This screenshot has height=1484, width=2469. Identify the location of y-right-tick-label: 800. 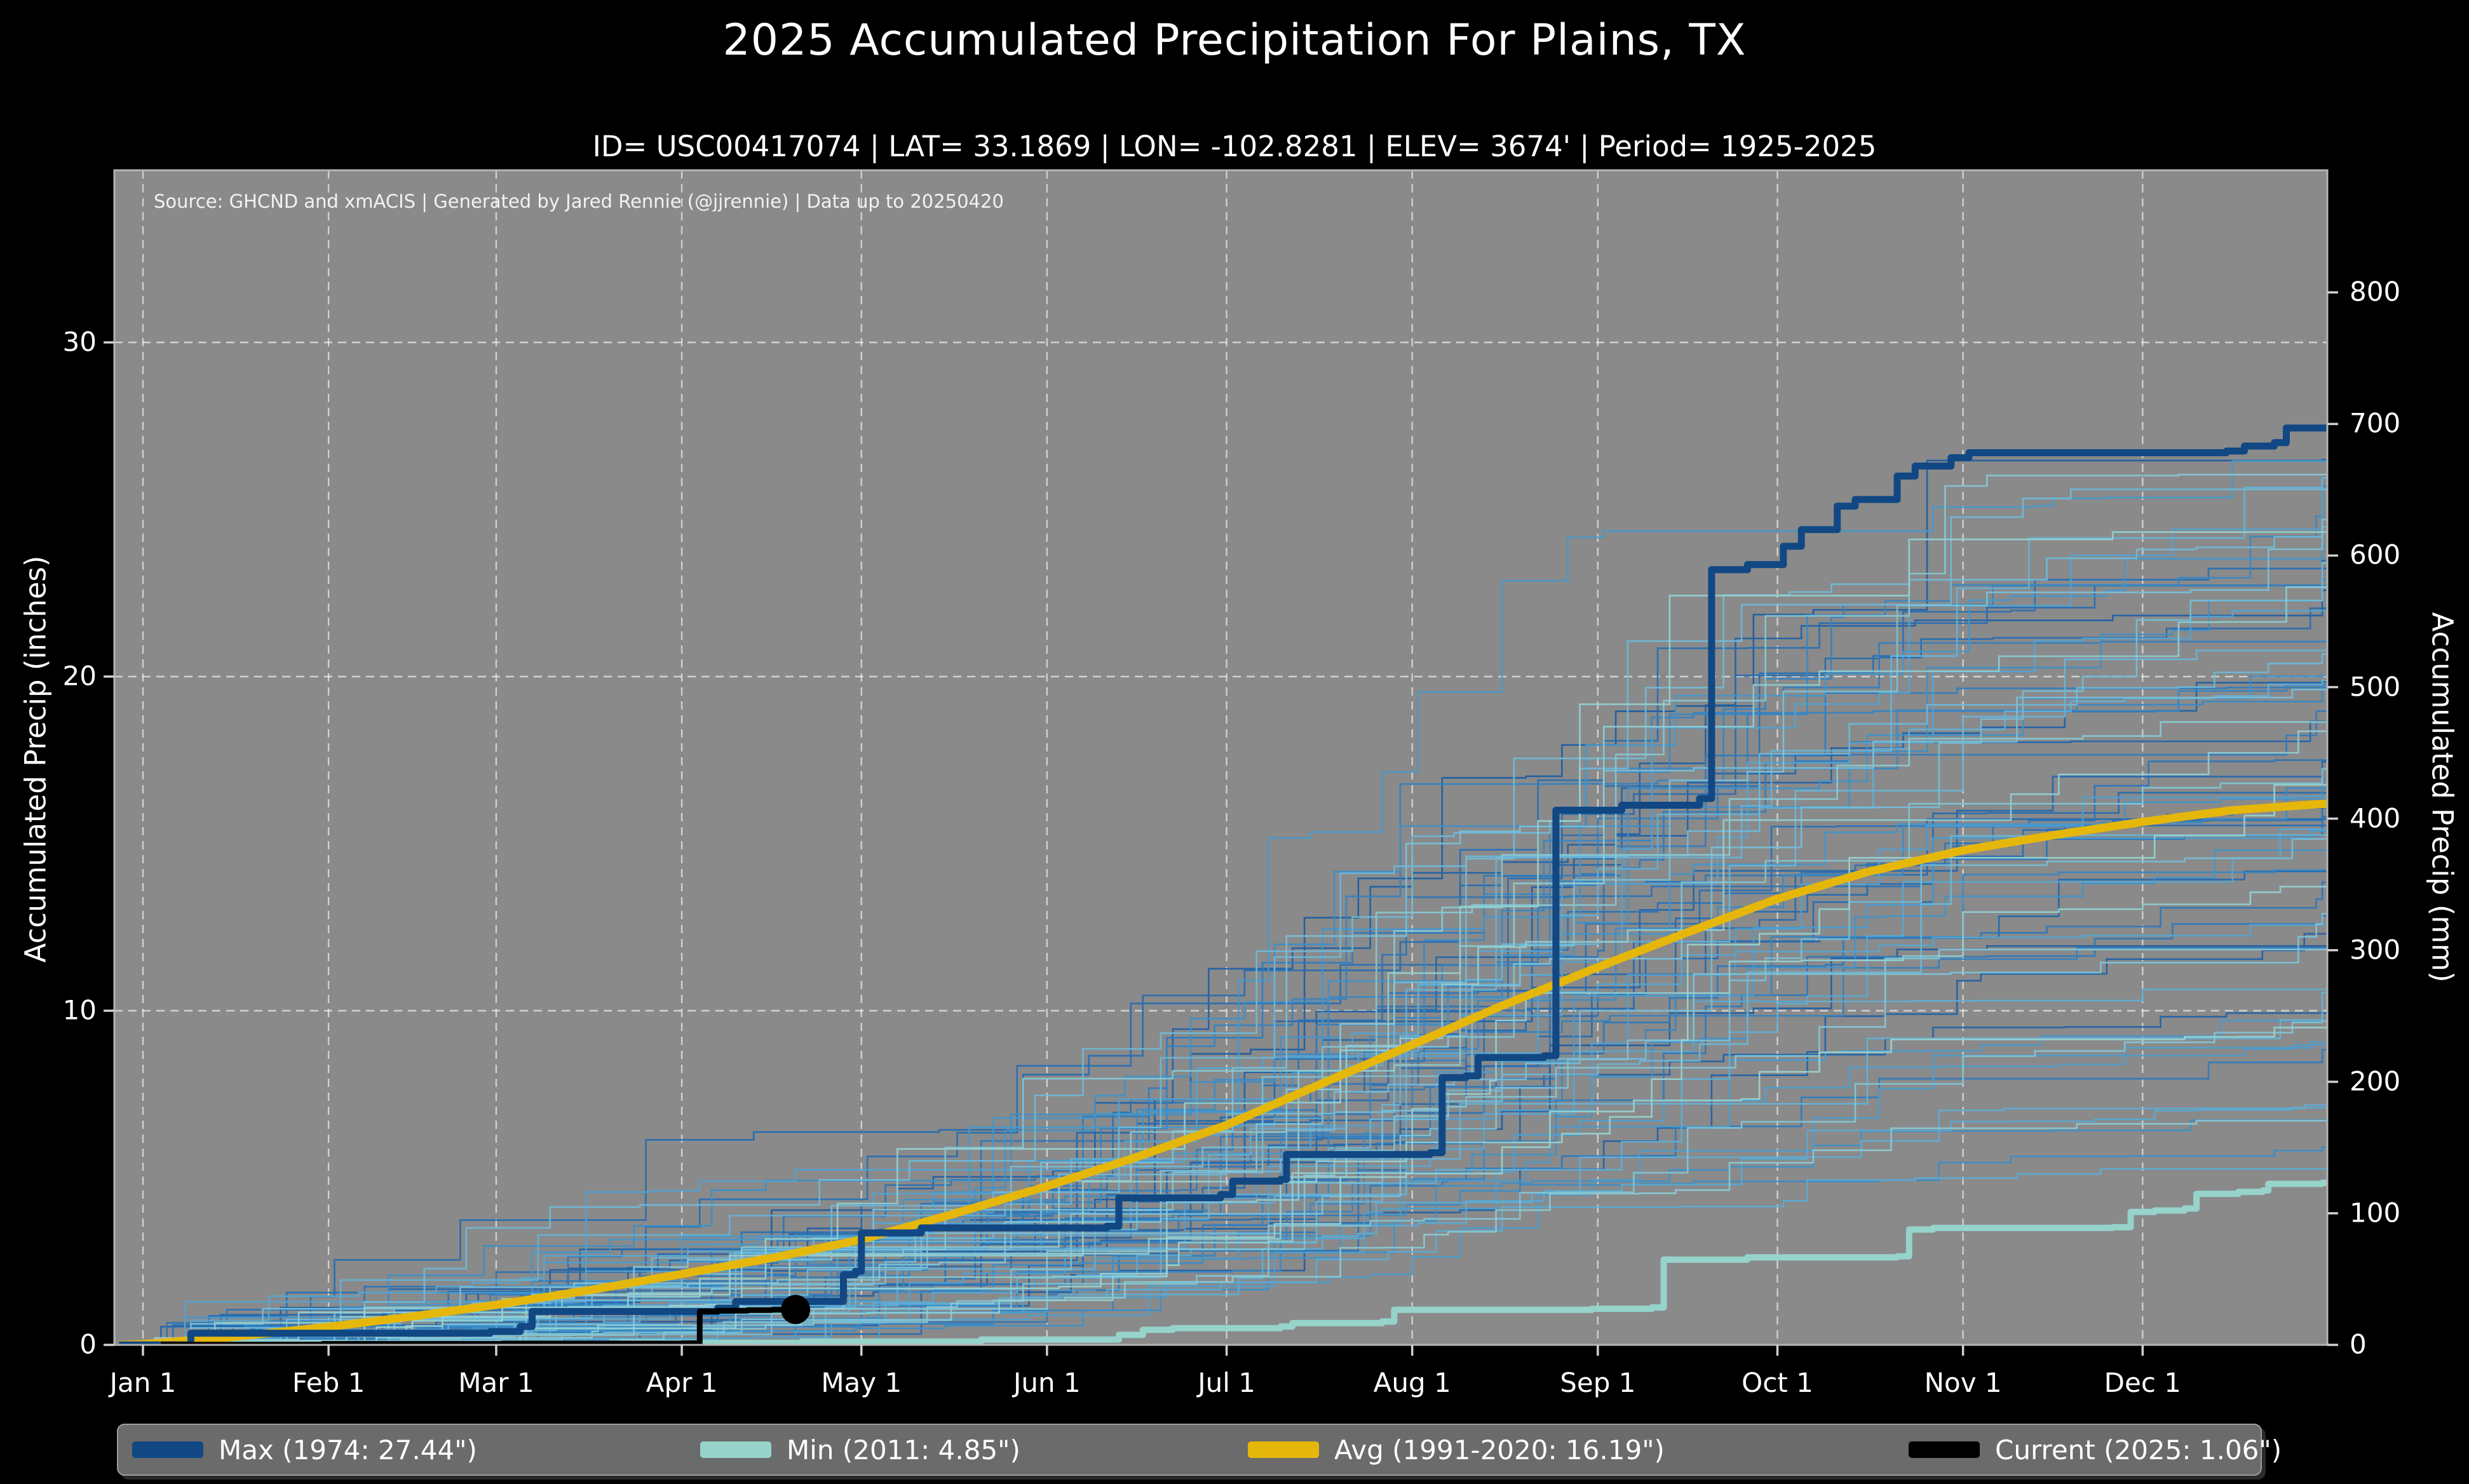
(2375, 291).